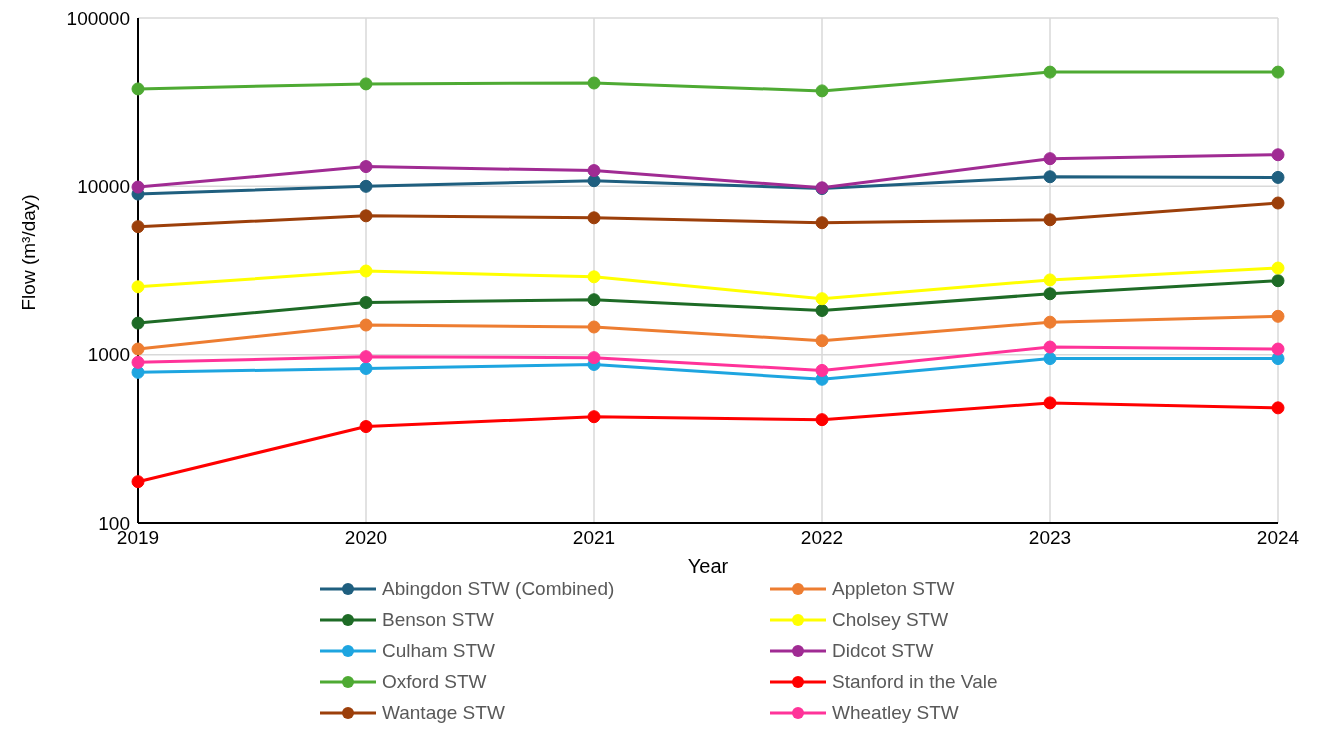 Image resolution: width=1328 pixels, height=755 pixels. Describe the element at coordinates (883, 650) in the screenshot. I see `legend-label: Didcot STW` at that location.